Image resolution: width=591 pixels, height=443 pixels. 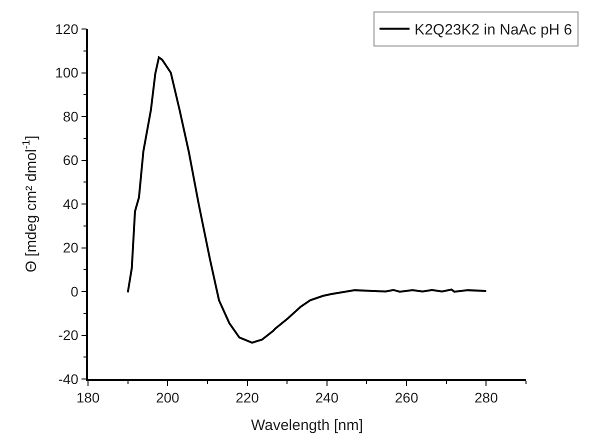 What do you see at coordinates (74, 291) in the screenshot?
I see `y-tick-label: 0` at bounding box center [74, 291].